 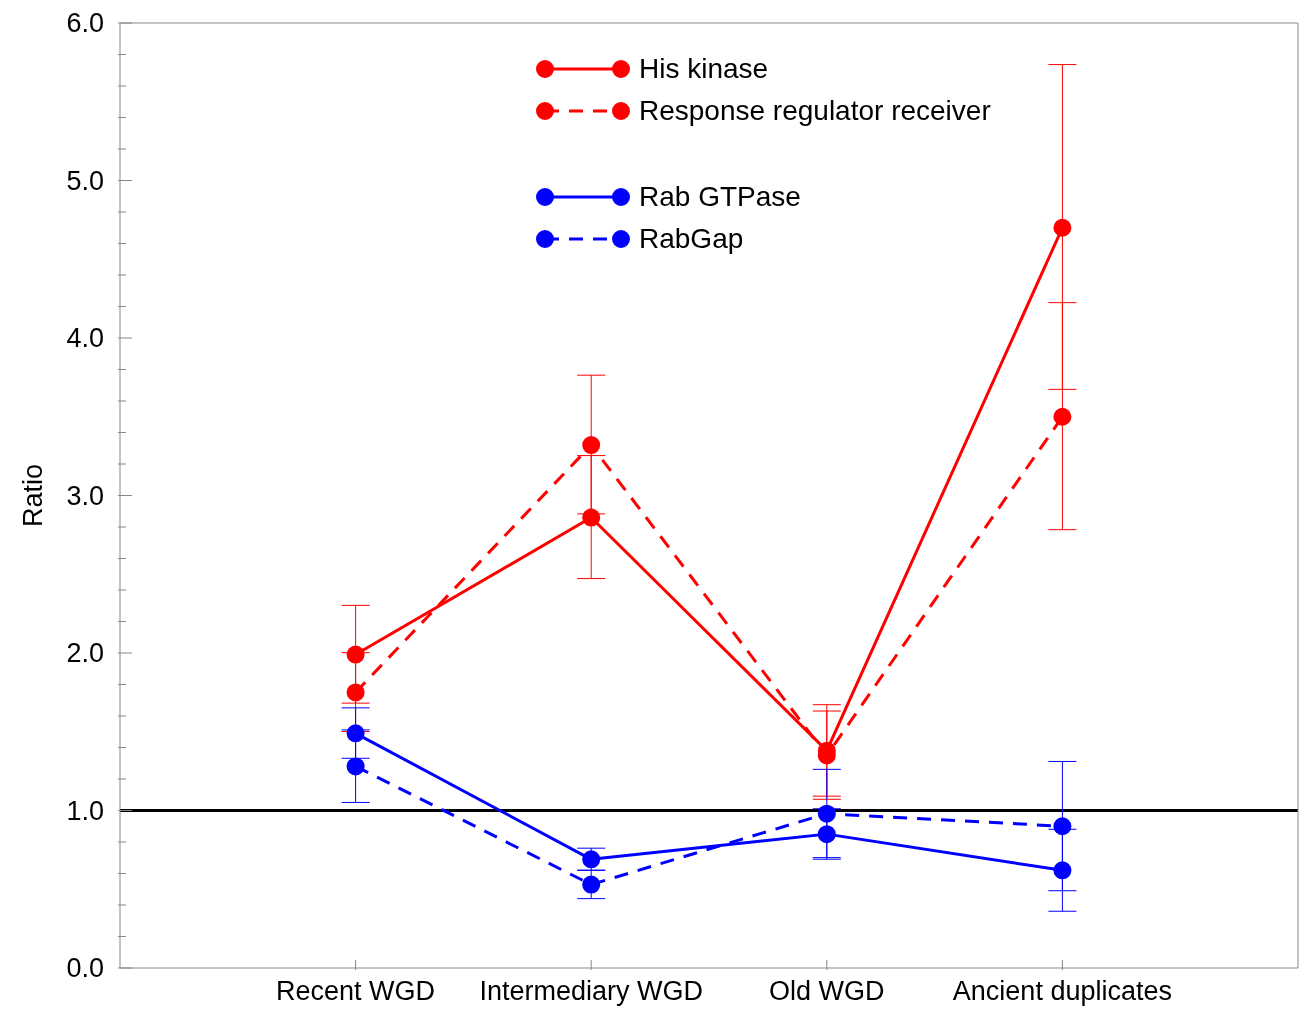 What do you see at coordinates (704, 69) in the screenshot?
I see `legend-label: His kinase` at bounding box center [704, 69].